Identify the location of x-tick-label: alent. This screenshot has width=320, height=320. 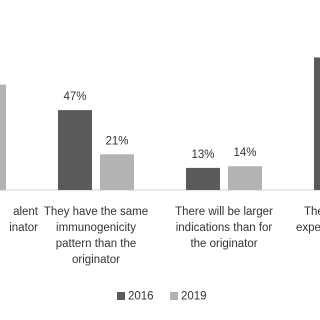
(26, 212).